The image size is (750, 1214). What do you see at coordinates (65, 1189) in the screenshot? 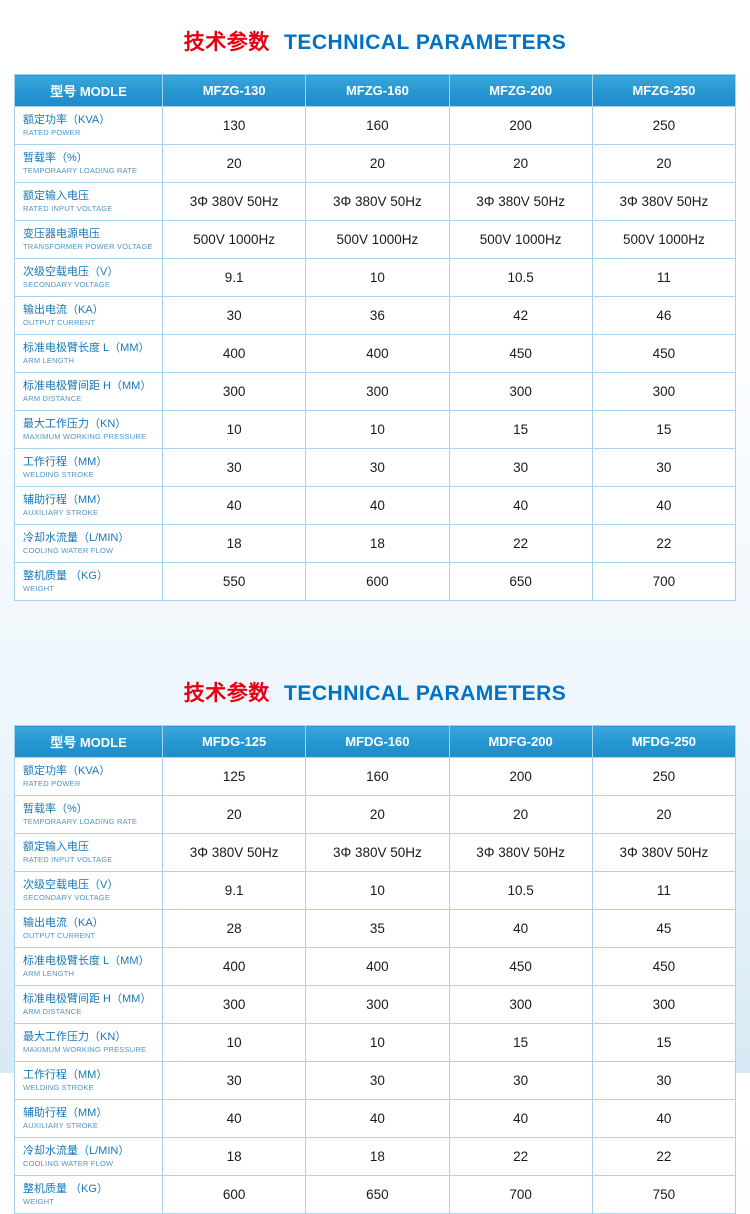
I see `param-name-cn: 整机质量 （KG）` at bounding box center [65, 1189].